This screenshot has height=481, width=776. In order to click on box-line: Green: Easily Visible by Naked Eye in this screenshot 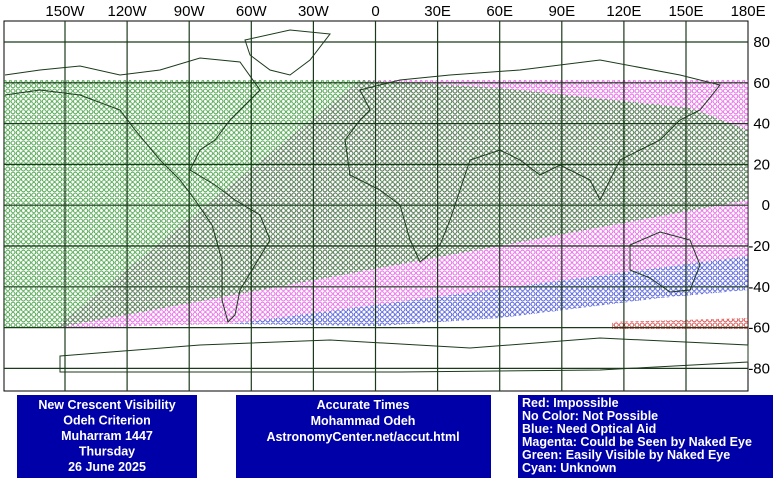, I will do `click(626, 455)`.